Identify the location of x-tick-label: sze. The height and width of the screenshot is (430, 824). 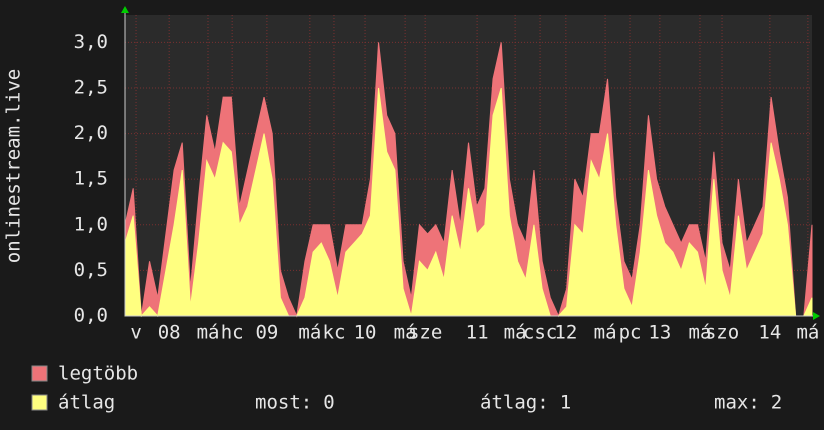
(425, 333).